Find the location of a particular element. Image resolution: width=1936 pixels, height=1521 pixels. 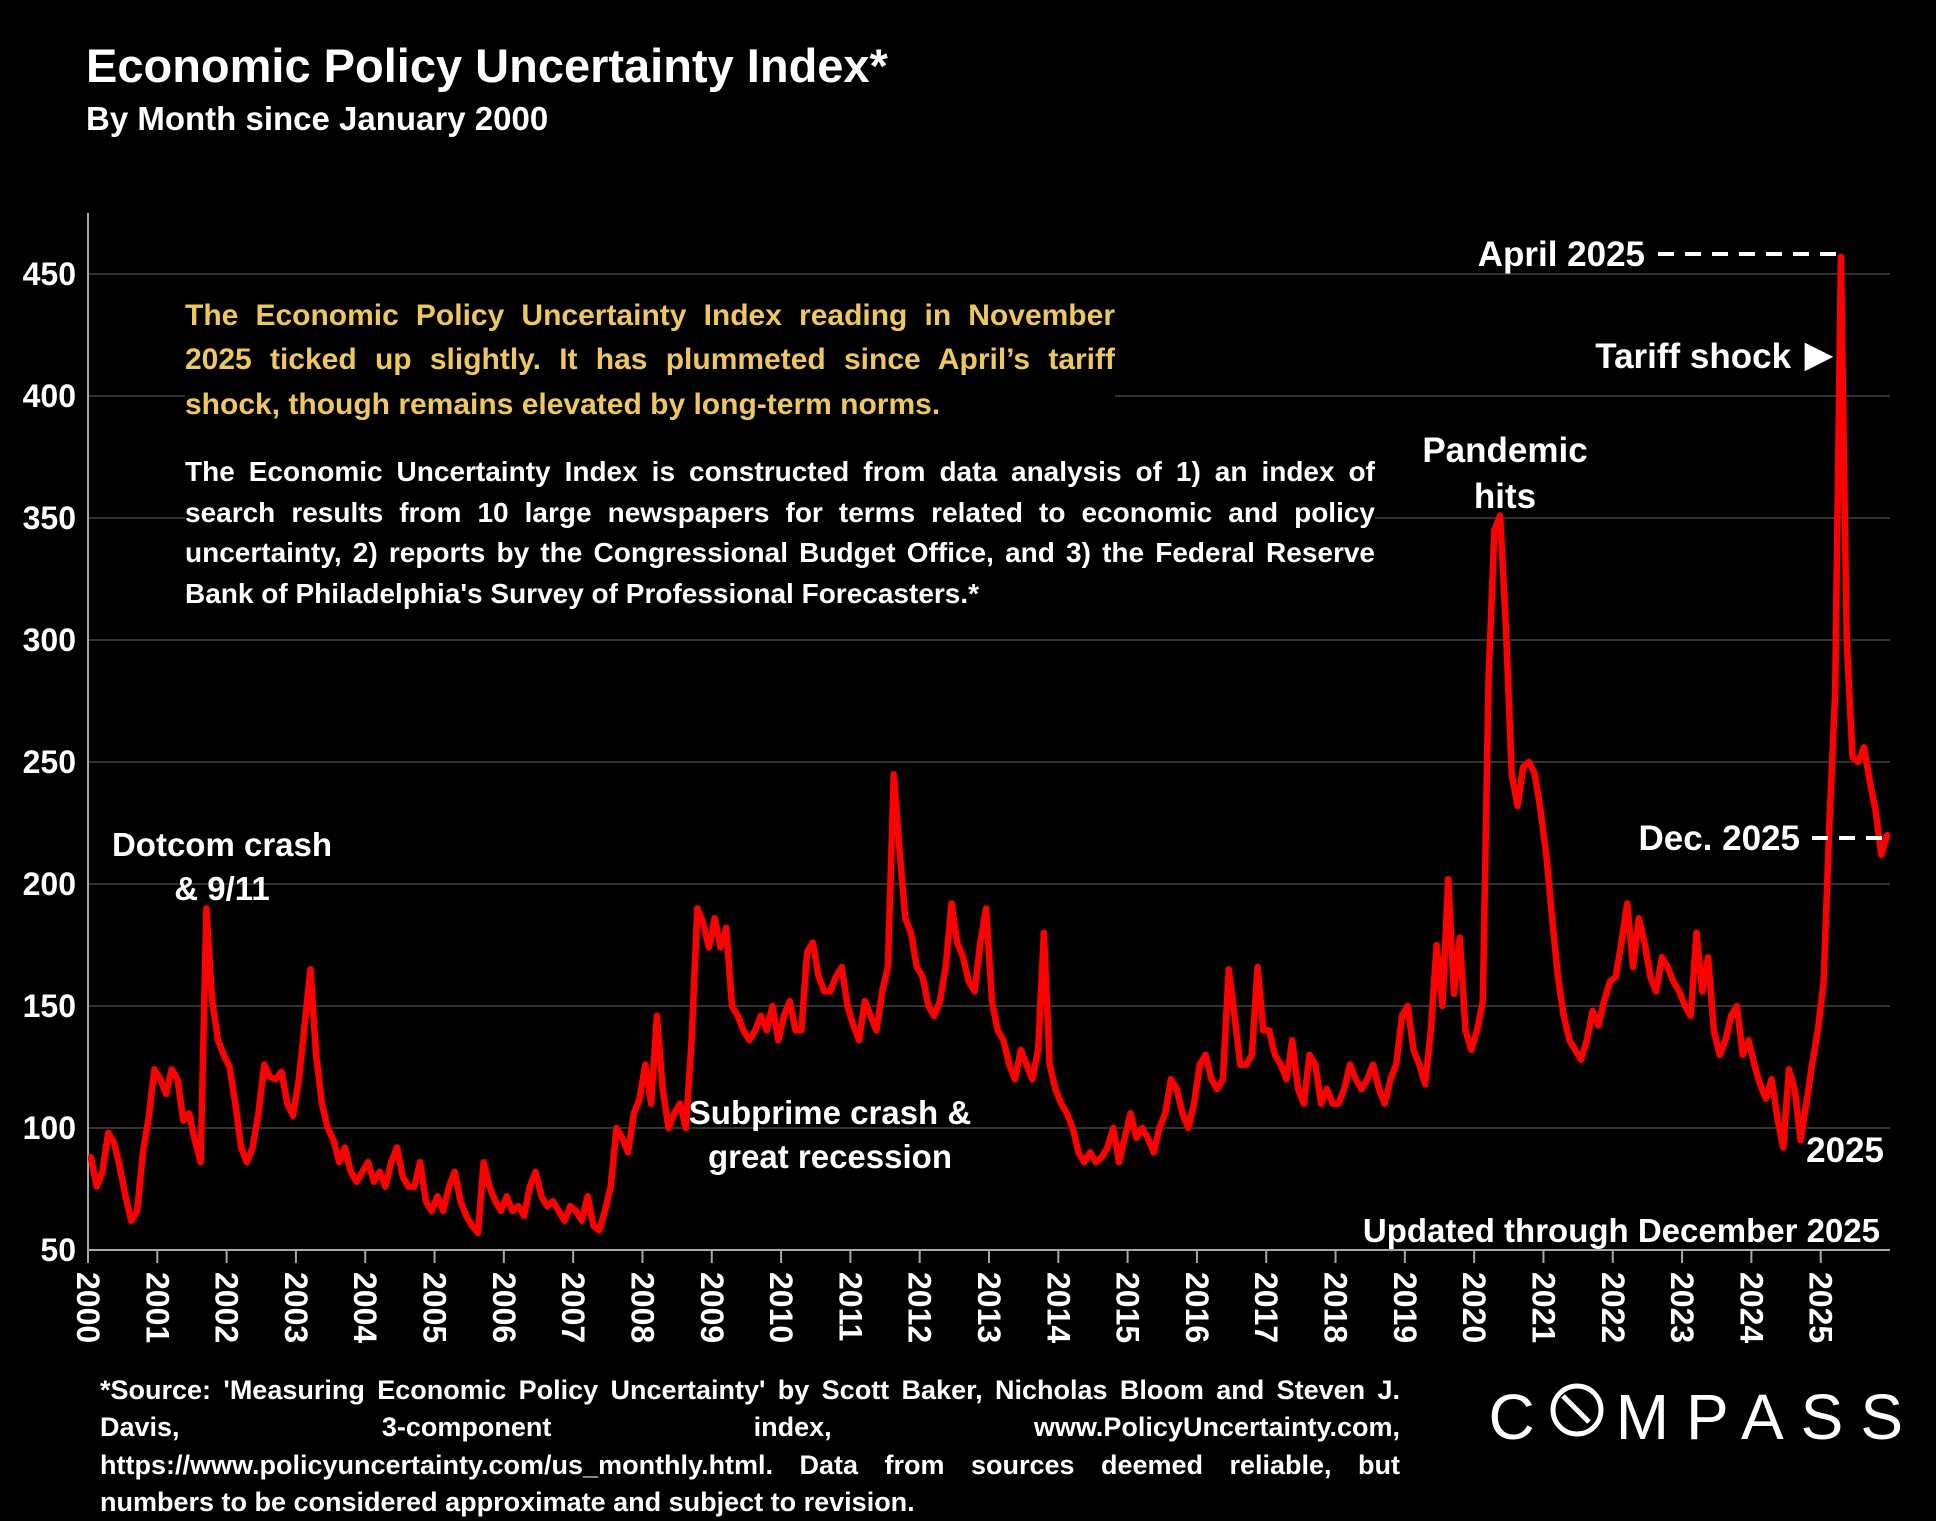

x-tick-label-2007: 2007 is located at coordinates (573, 1307).